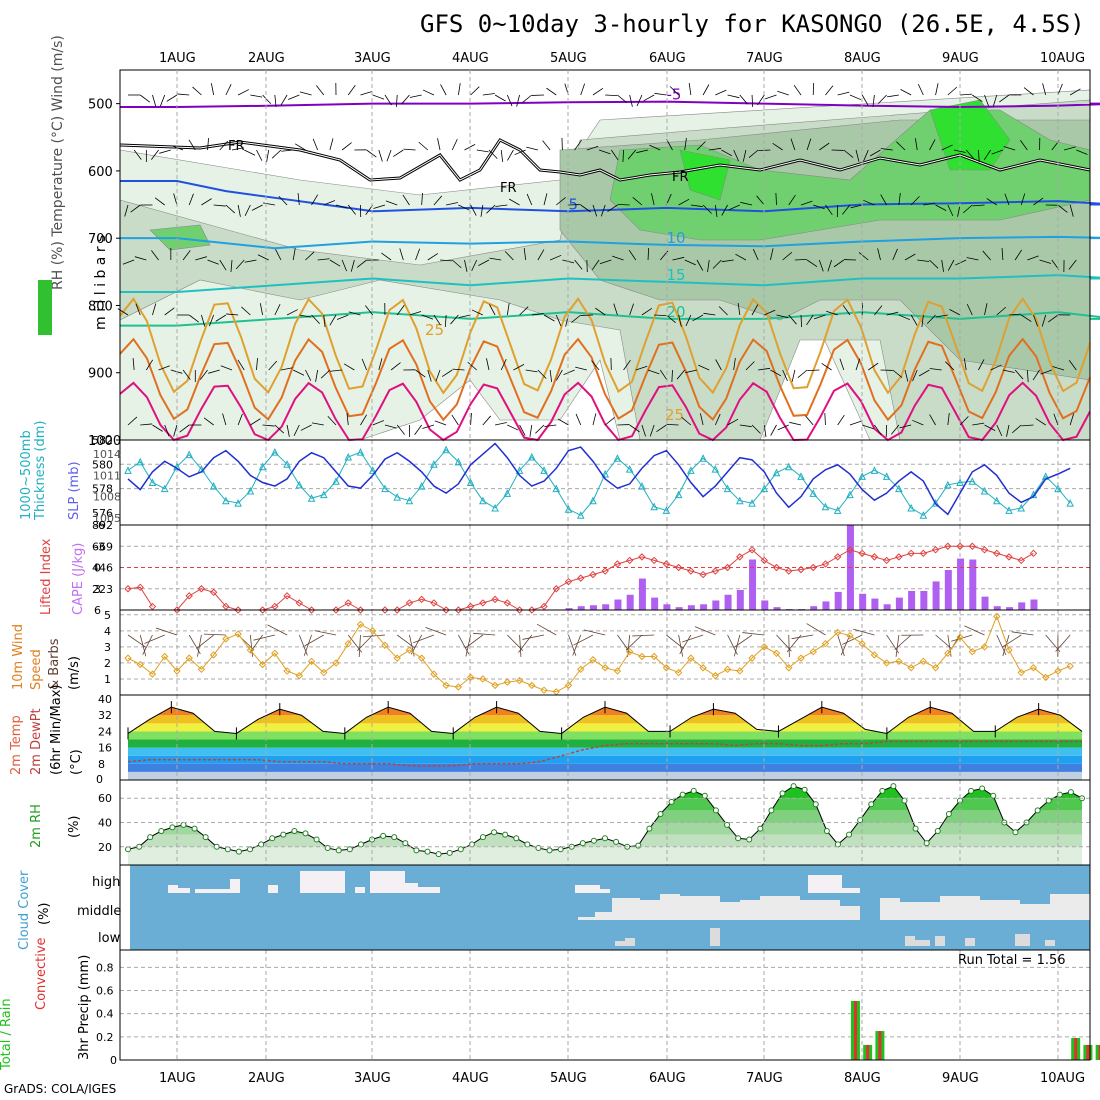 The width and height of the screenshot is (1100, 1100). I want to click on temp-contour, so click(610, 319).